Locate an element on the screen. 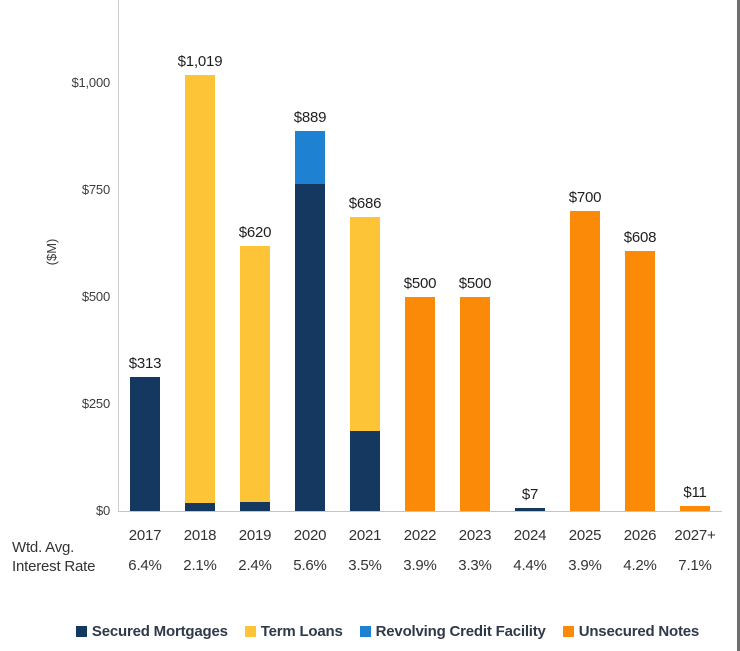 The height and width of the screenshot is (651, 740). legend-label-unsecured-notes: Unsecured Notes is located at coordinates (639, 631).